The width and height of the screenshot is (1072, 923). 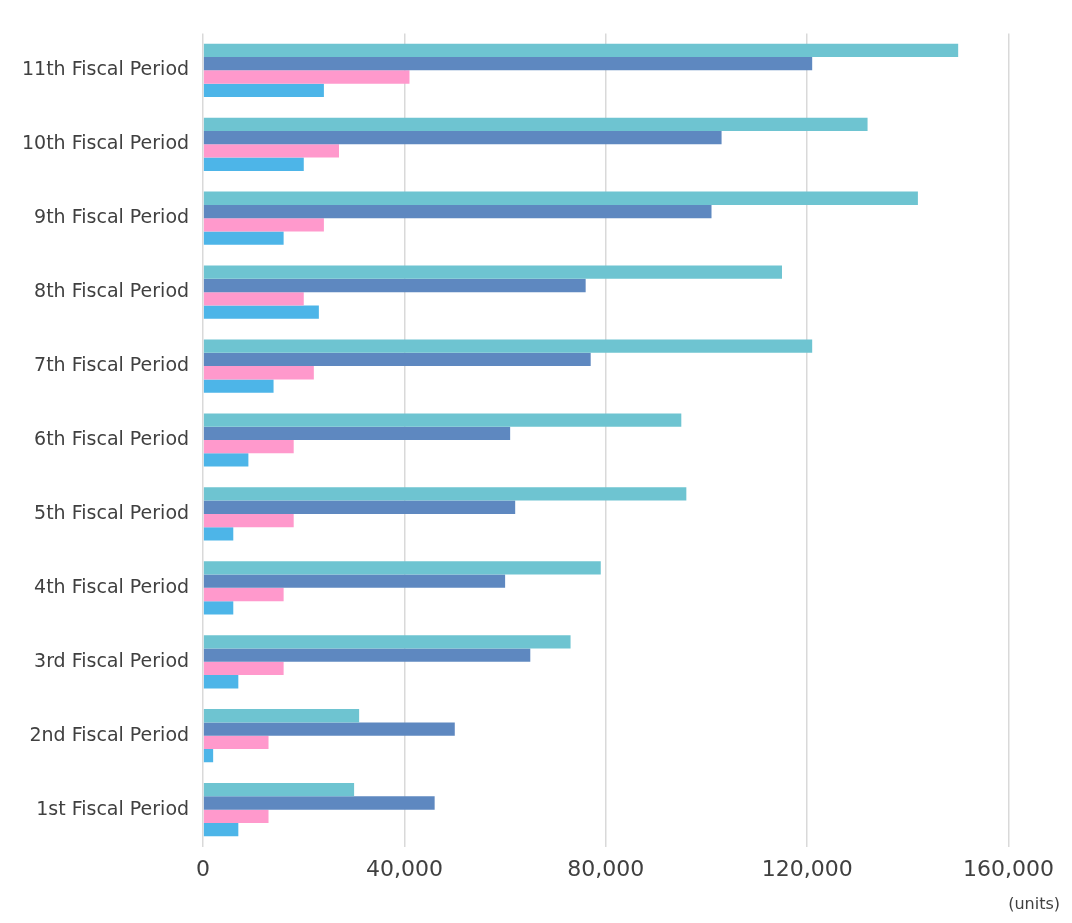 I want to click on x-tick-label: 40,000, so click(x=404, y=868).